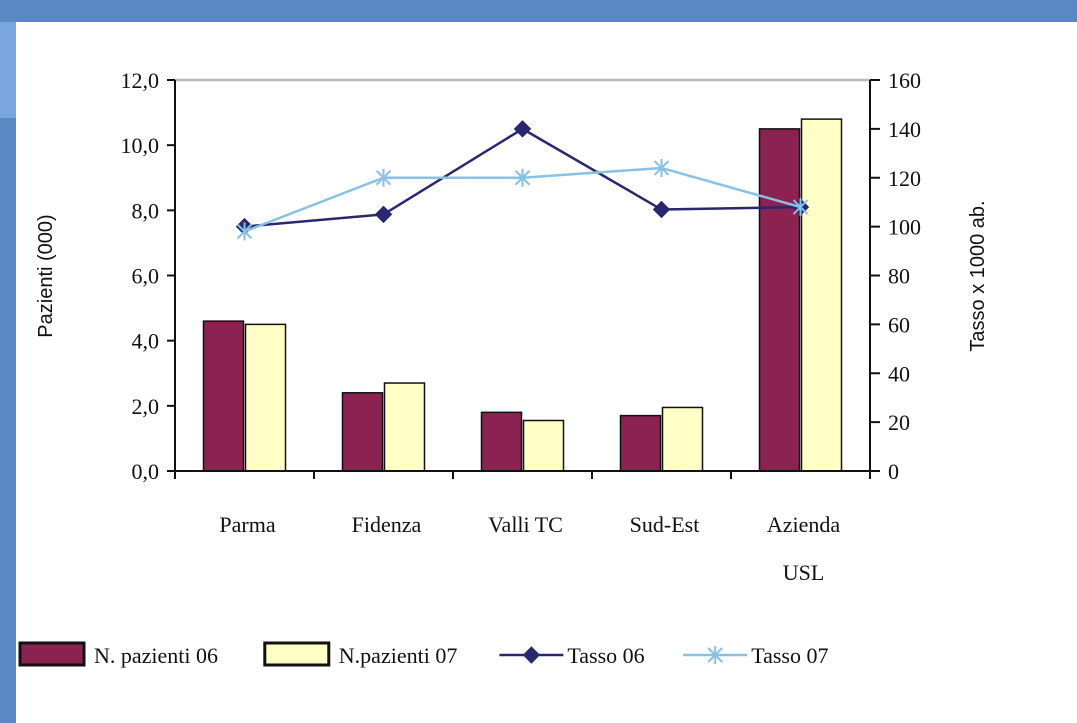 The width and height of the screenshot is (1077, 723). I want to click on frame-left-accent, so click(8, 70).